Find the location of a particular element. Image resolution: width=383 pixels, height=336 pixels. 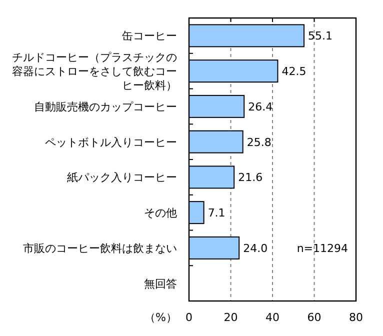

y-tick-label: 自動販売機のカップコーヒー is located at coordinates (105, 107).